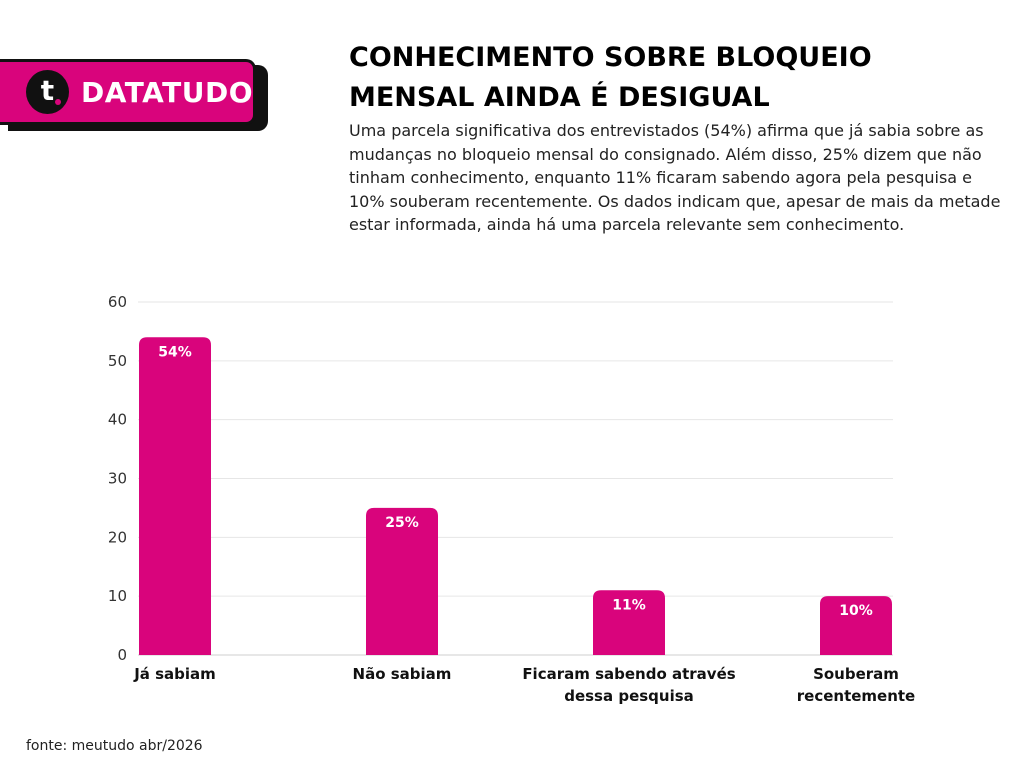 The image size is (1024, 768). I want to click on y-tick-label: 40, so click(117, 420).